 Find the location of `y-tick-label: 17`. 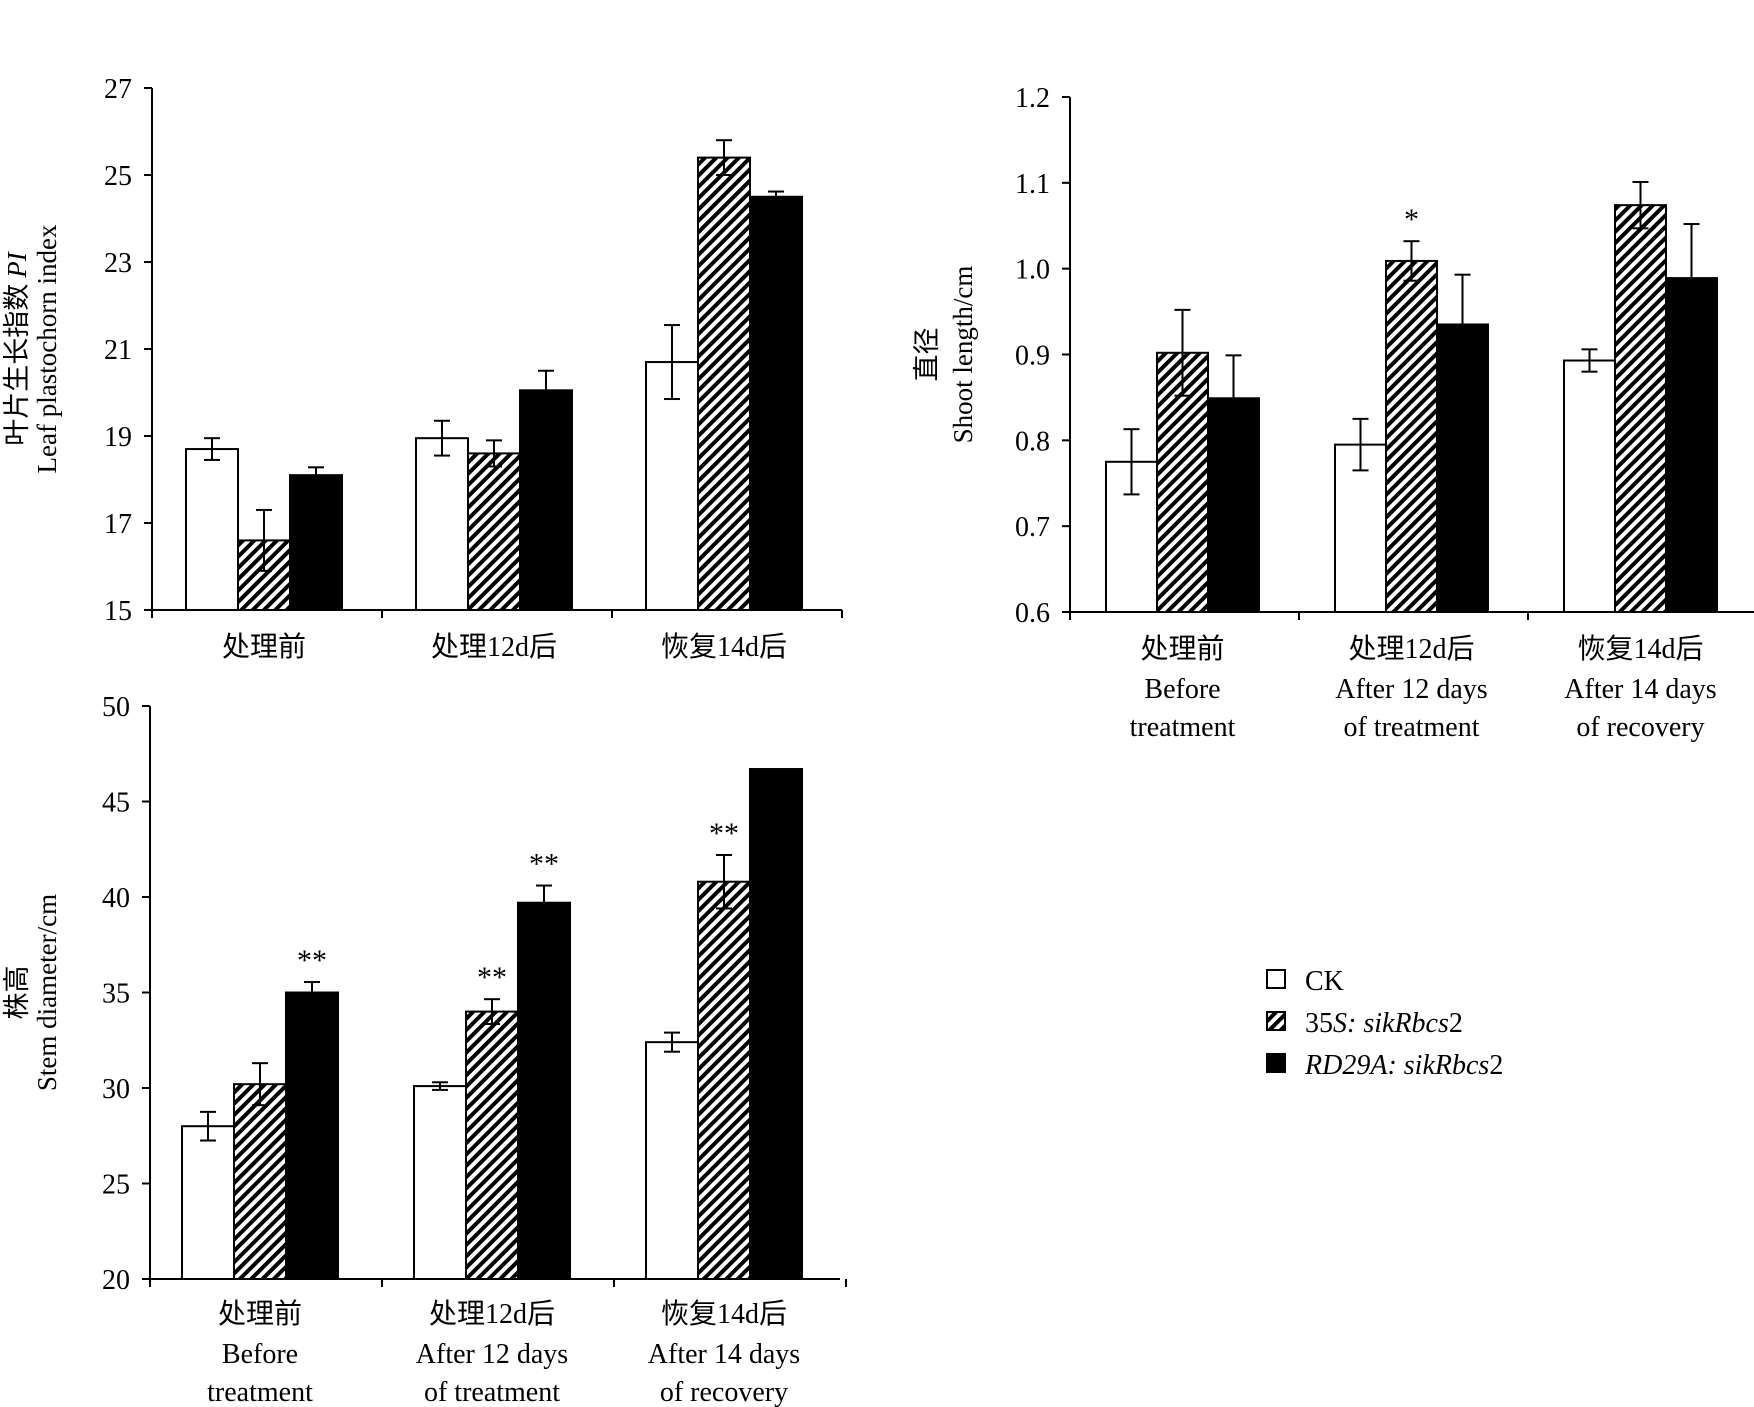

y-tick-label: 17 is located at coordinates (118, 524).